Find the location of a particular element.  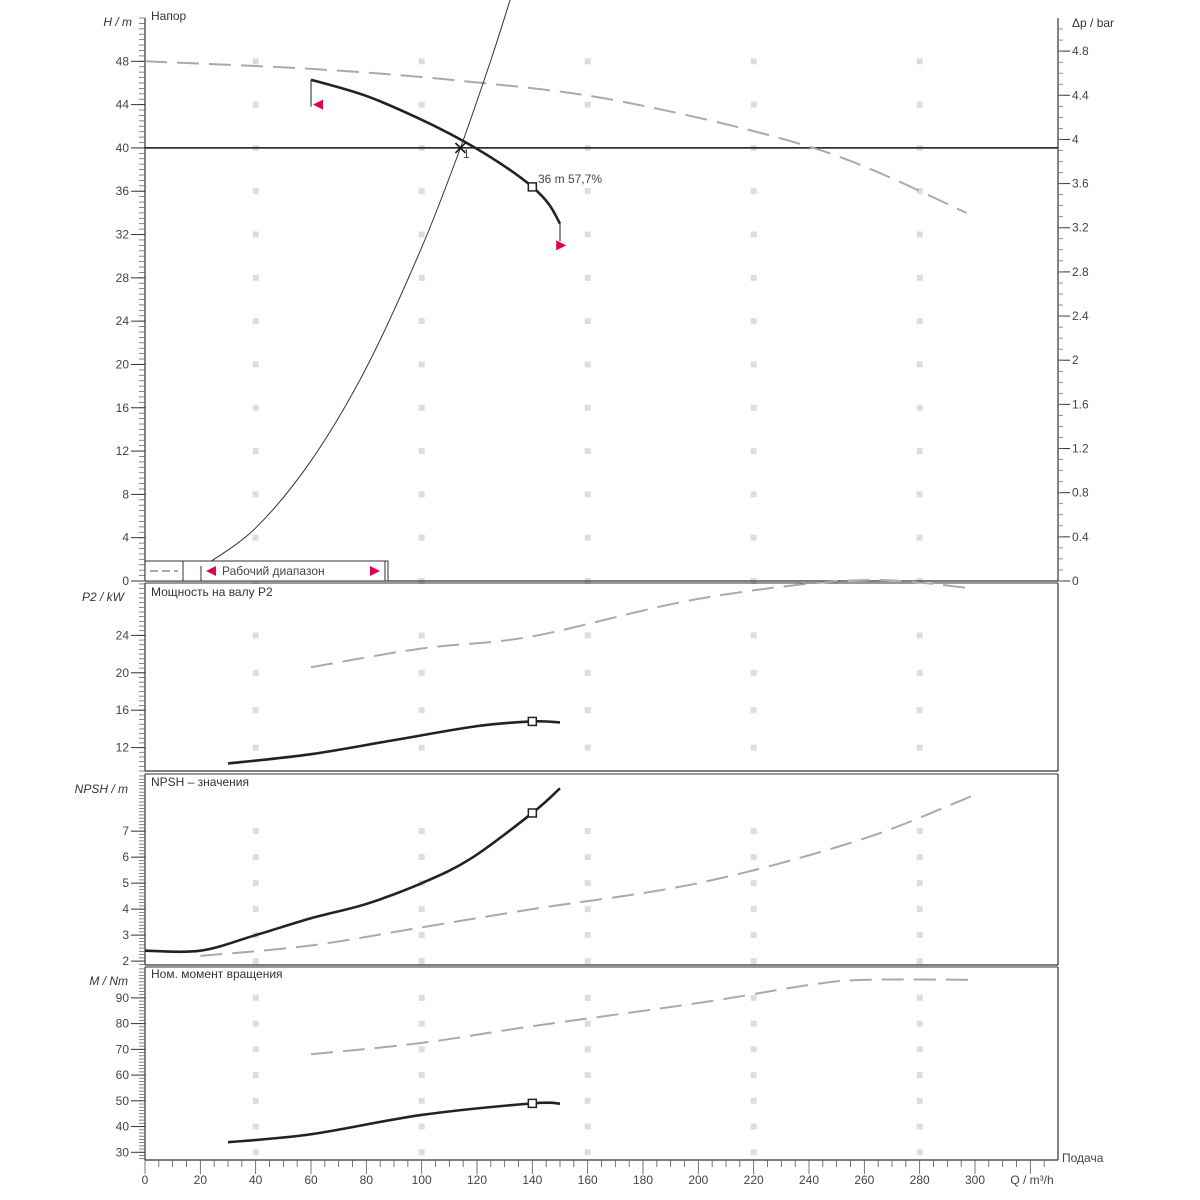

legend-marker-right is located at coordinates (375, 571).